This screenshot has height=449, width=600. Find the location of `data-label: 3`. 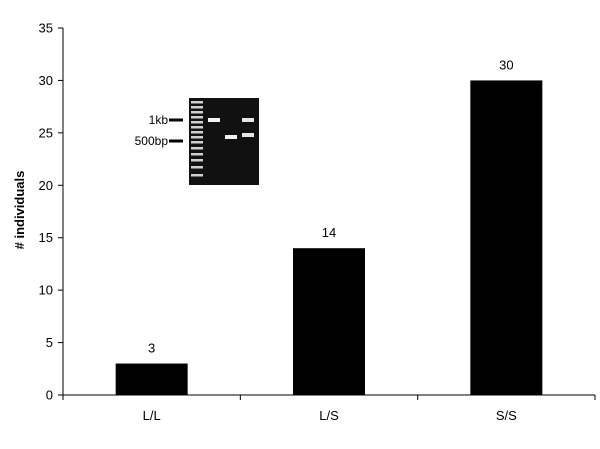

data-label: 3 is located at coordinates (151, 348).